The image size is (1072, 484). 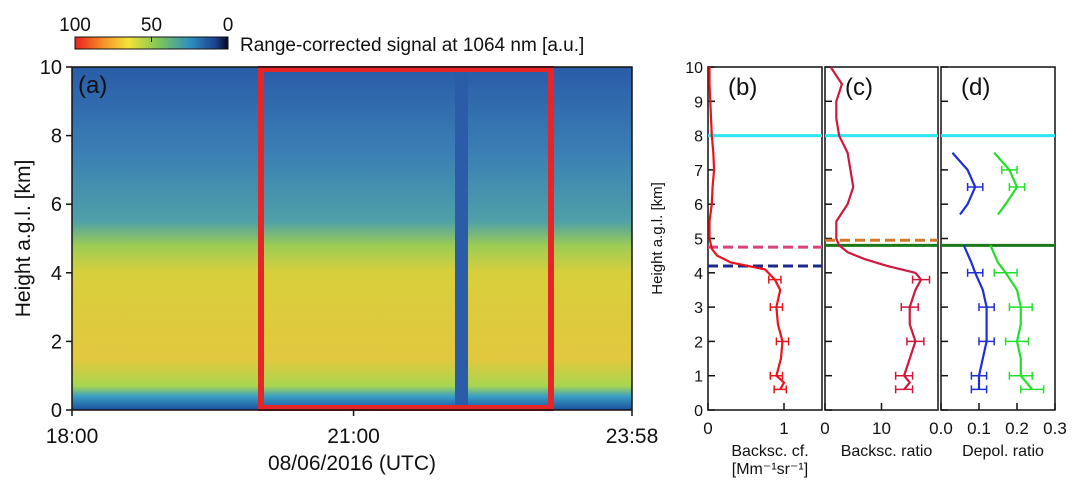 I want to click on colorbar-tick-label: 50, so click(x=151, y=25).